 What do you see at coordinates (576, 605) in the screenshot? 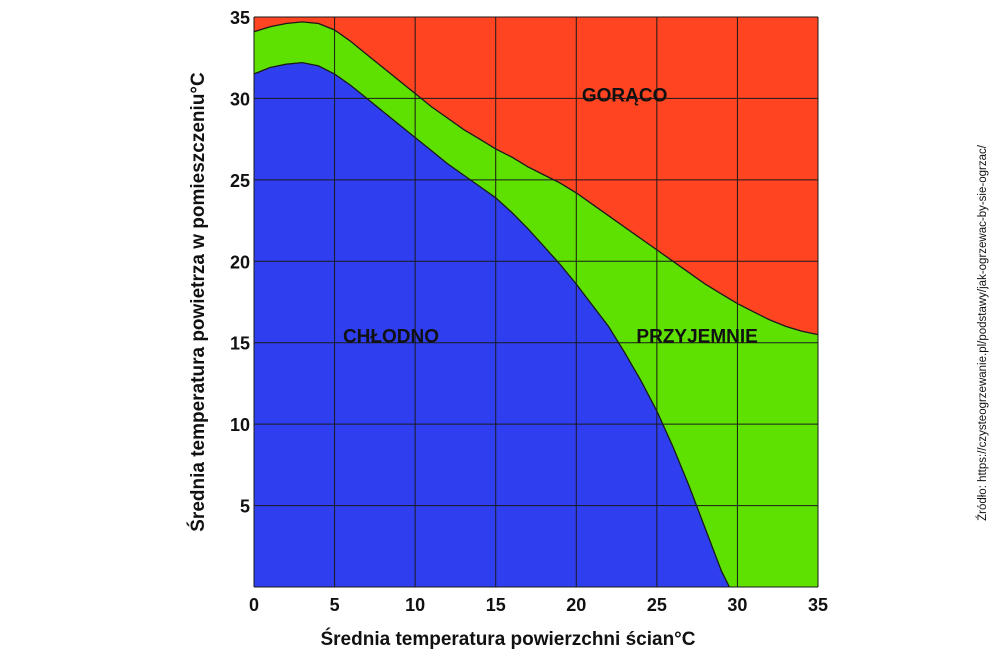
I see `x-tick-label: 20` at bounding box center [576, 605].